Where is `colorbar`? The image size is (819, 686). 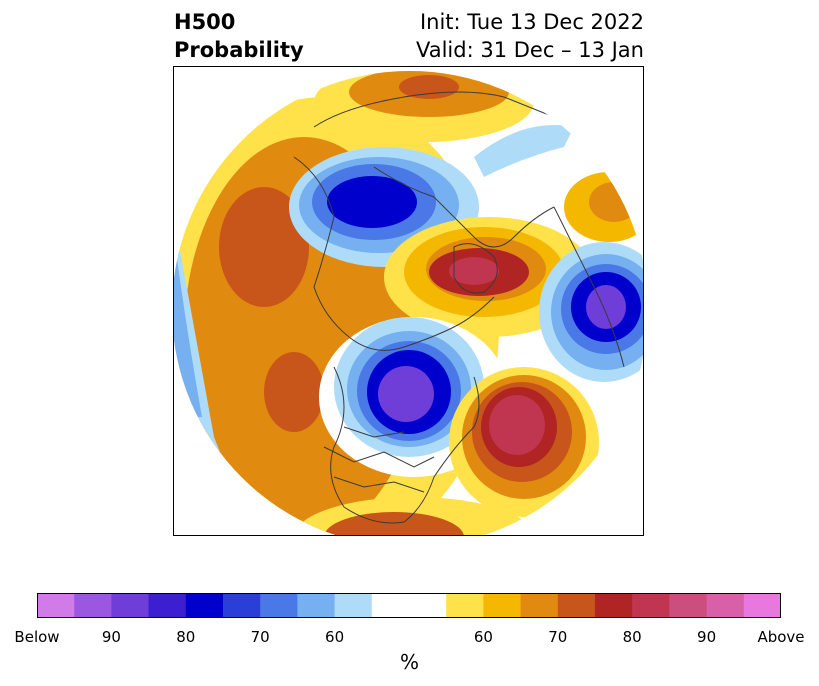 colorbar is located at coordinates (409, 605).